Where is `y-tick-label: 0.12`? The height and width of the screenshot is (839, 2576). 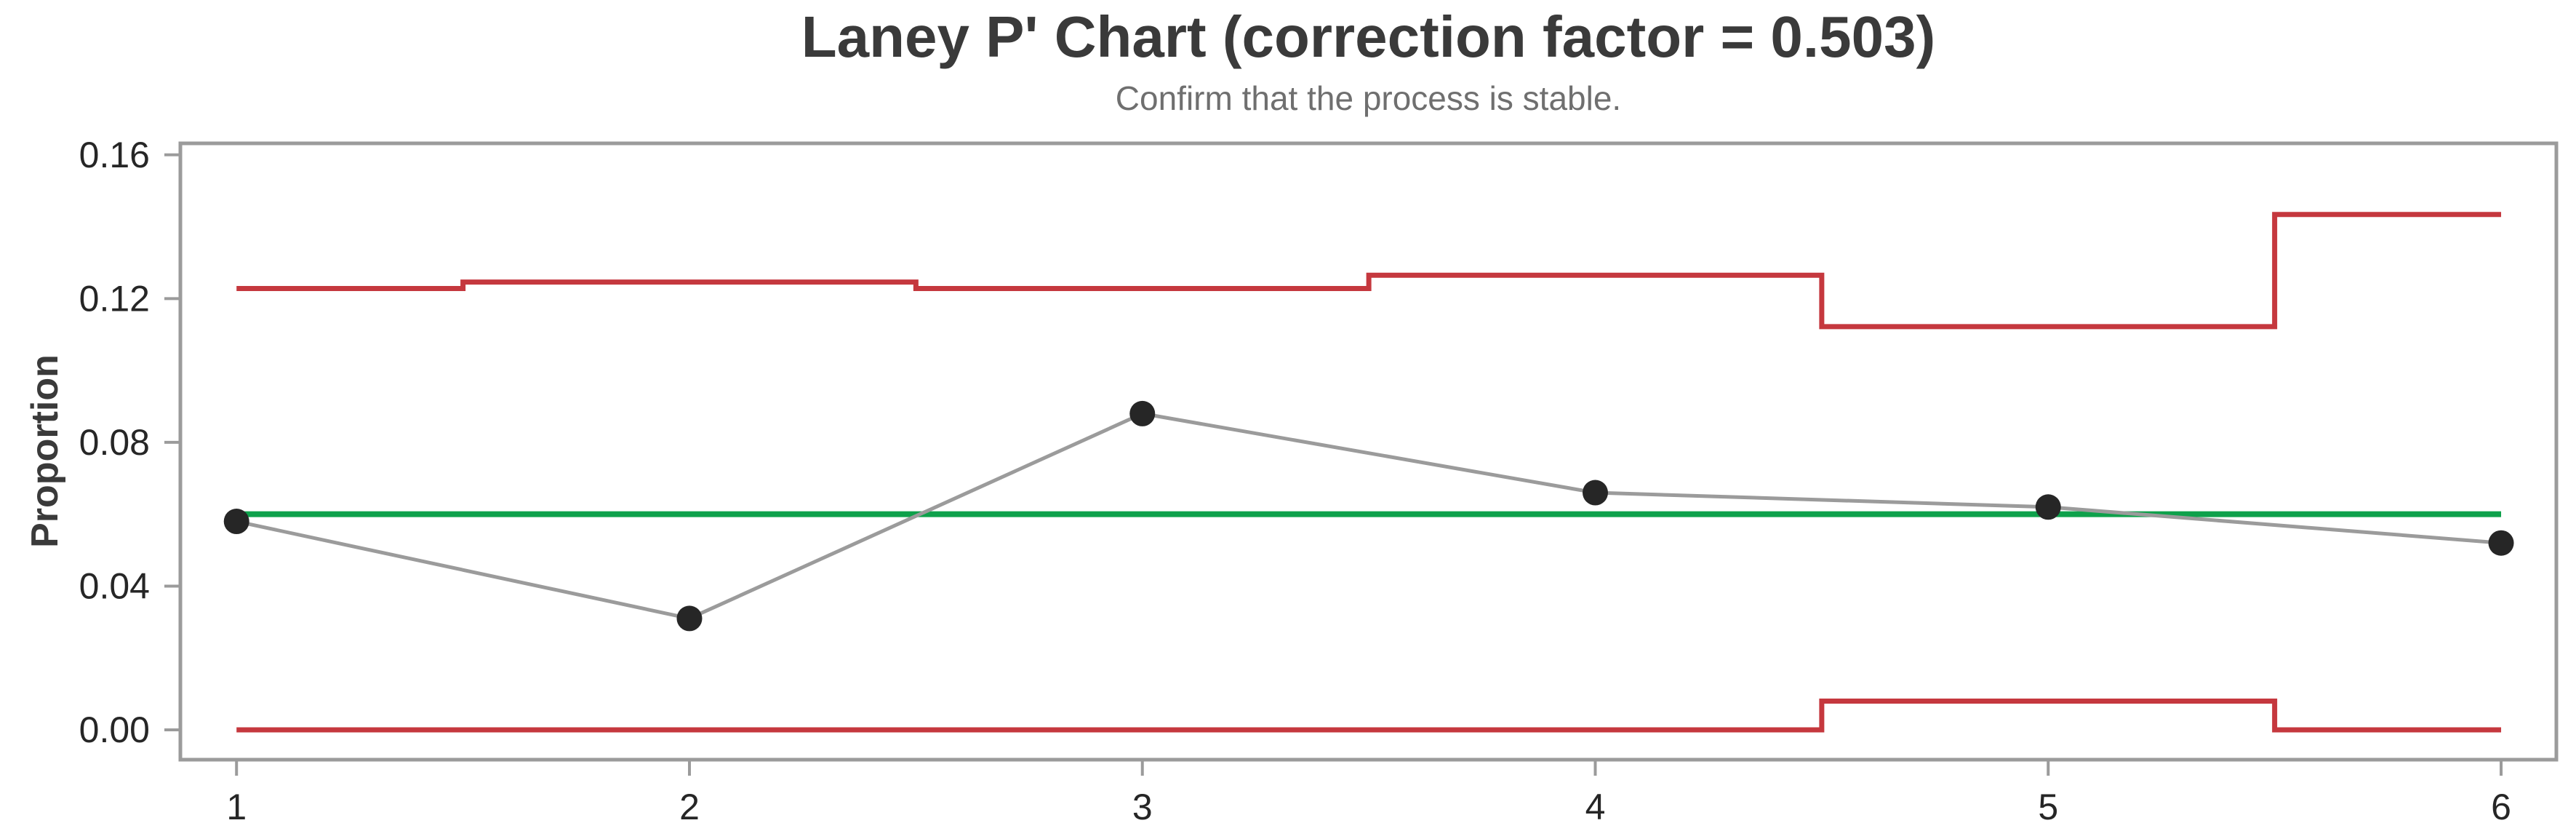
y-tick-label: 0.12 is located at coordinates (114, 298).